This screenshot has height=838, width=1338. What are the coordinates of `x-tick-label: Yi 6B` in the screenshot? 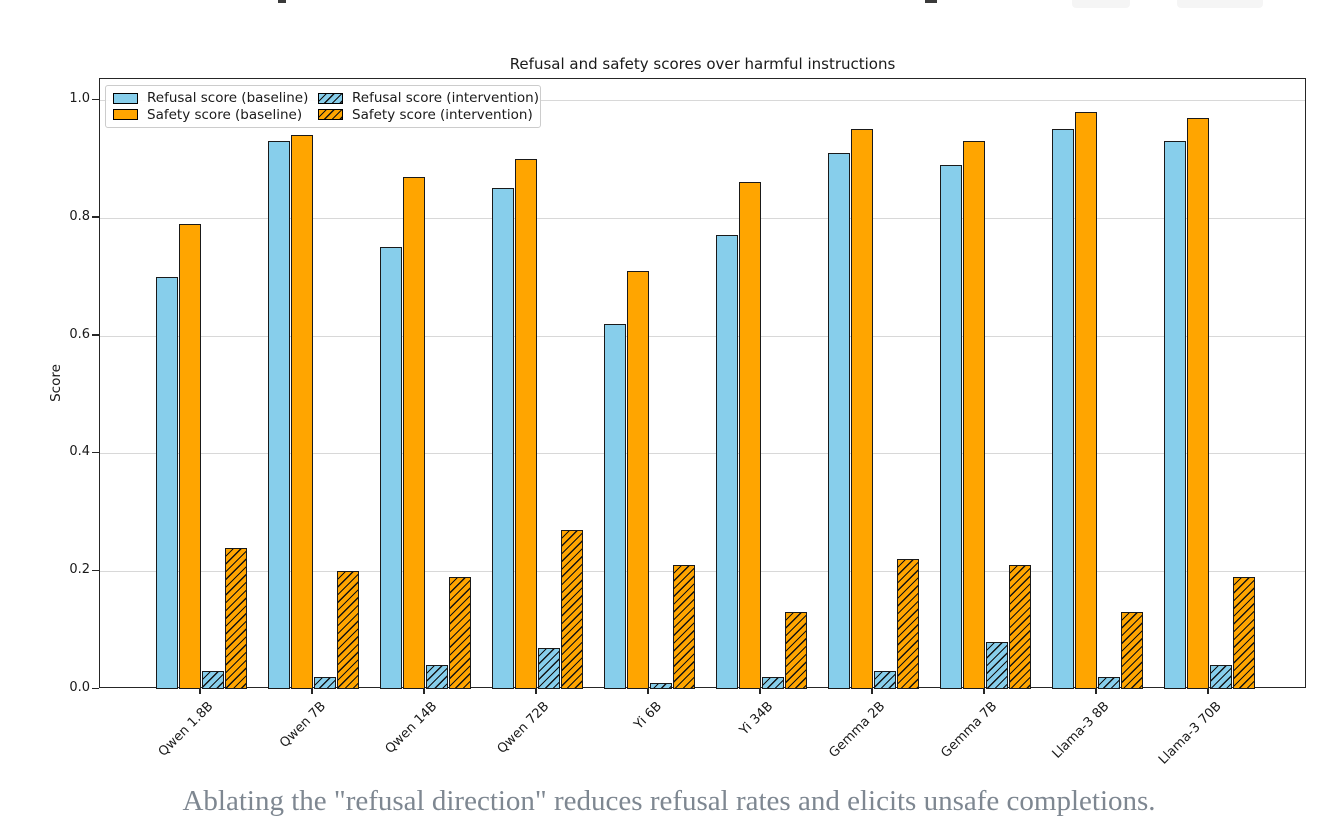 It's located at (648, 716).